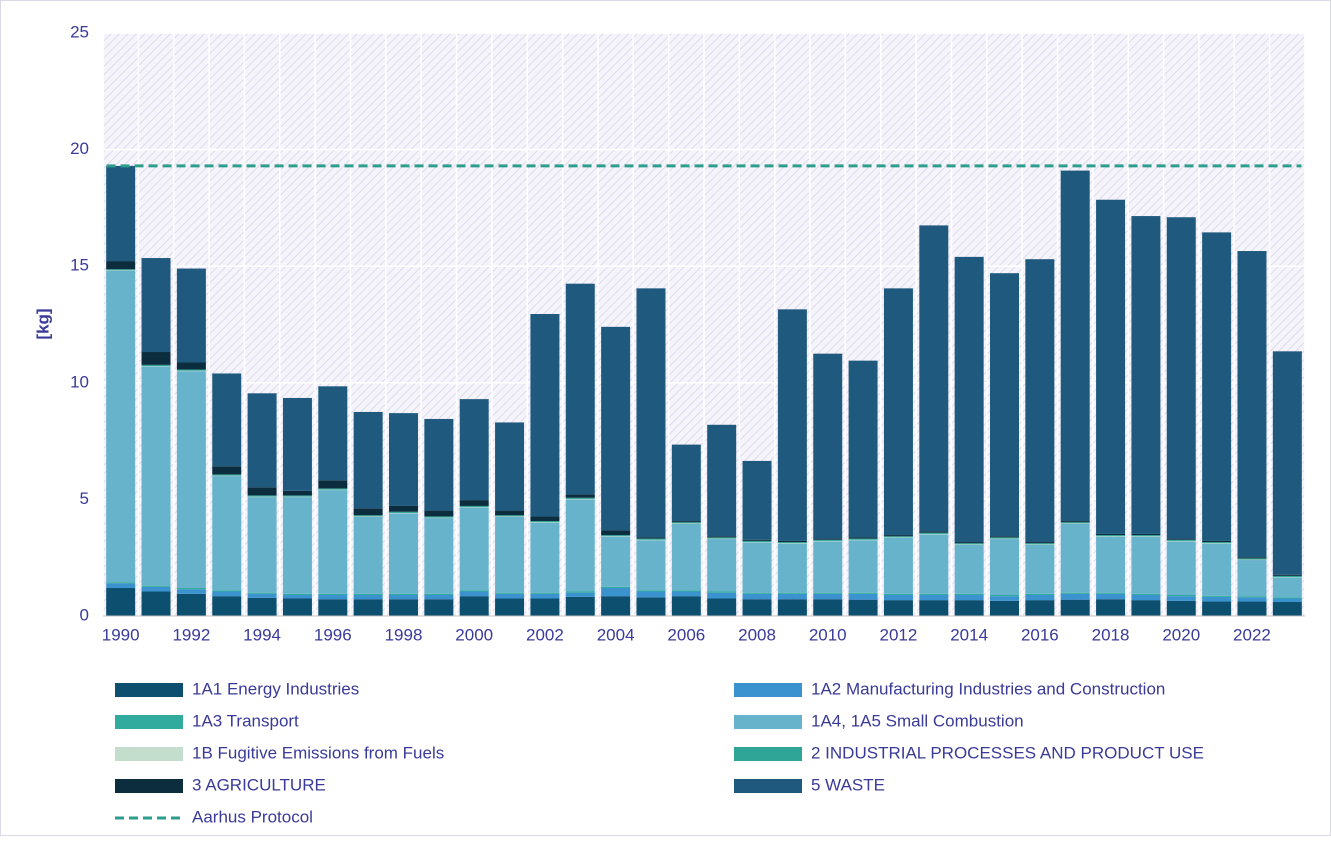 The width and height of the screenshot is (1331, 841). What do you see at coordinates (318, 752) in the screenshot?
I see `legend-label: 1B Fugitive Emissions from Fuels` at bounding box center [318, 752].